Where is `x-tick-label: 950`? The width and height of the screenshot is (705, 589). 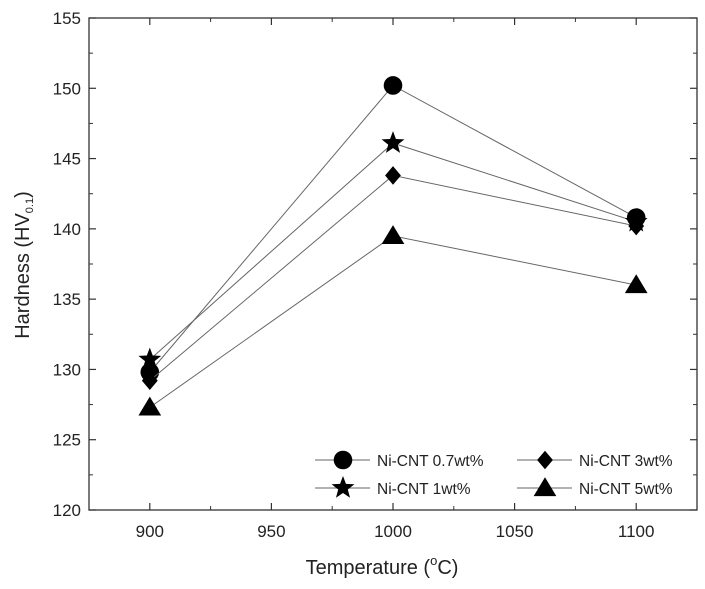
x-tick-label: 950 is located at coordinates (271, 531).